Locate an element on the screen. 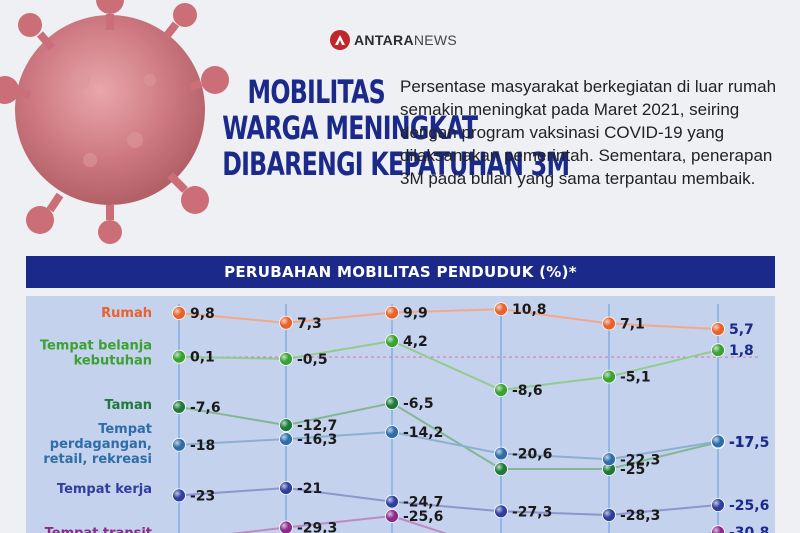 This screenshot has height=533, width=800. series-name-label: kebutuhan is located at coordinates (113, 361).